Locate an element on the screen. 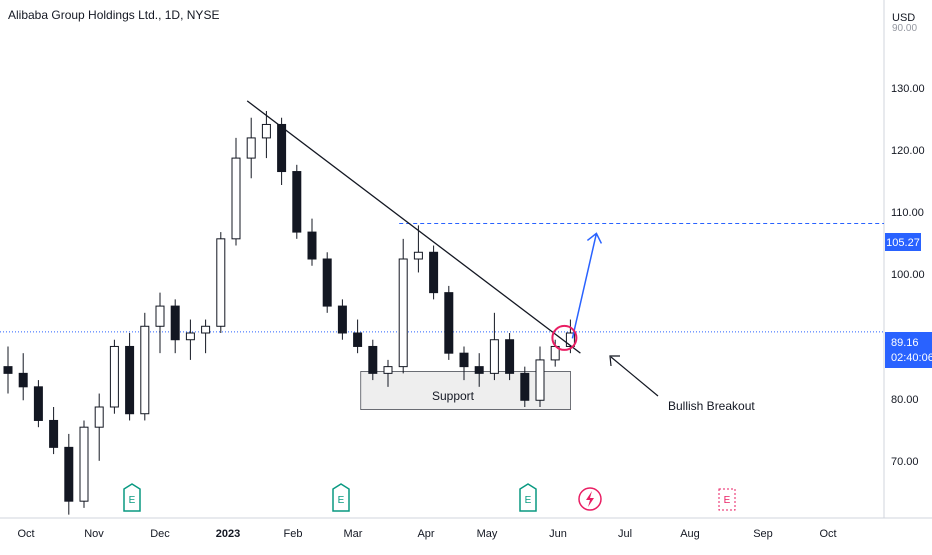  time-label: Dec is located at coordinates (160, 534).